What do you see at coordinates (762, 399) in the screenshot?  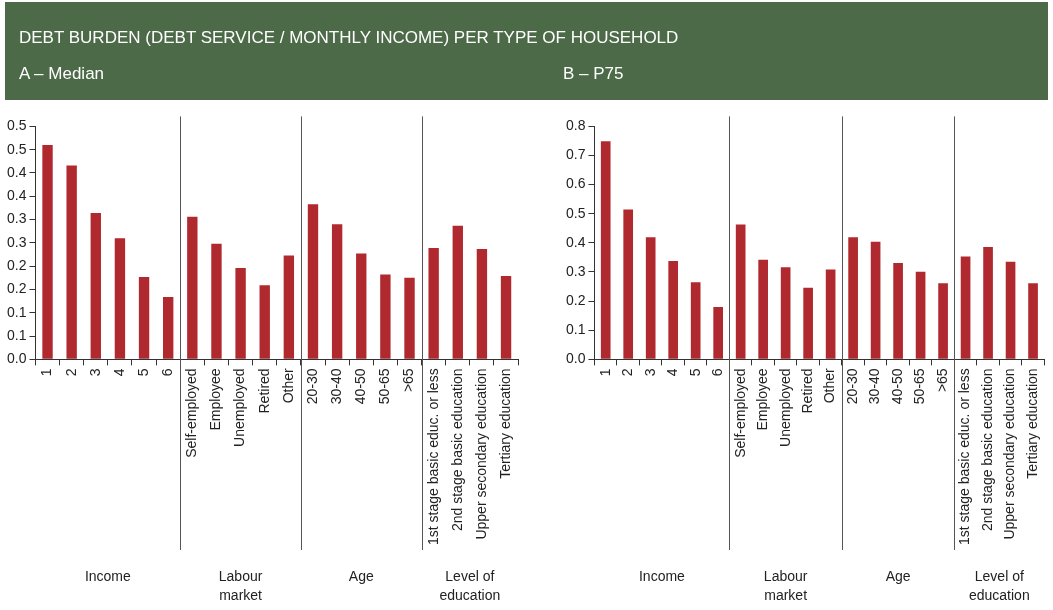 I see `x-tick-label: Employee` at bounding box center [762, 399].